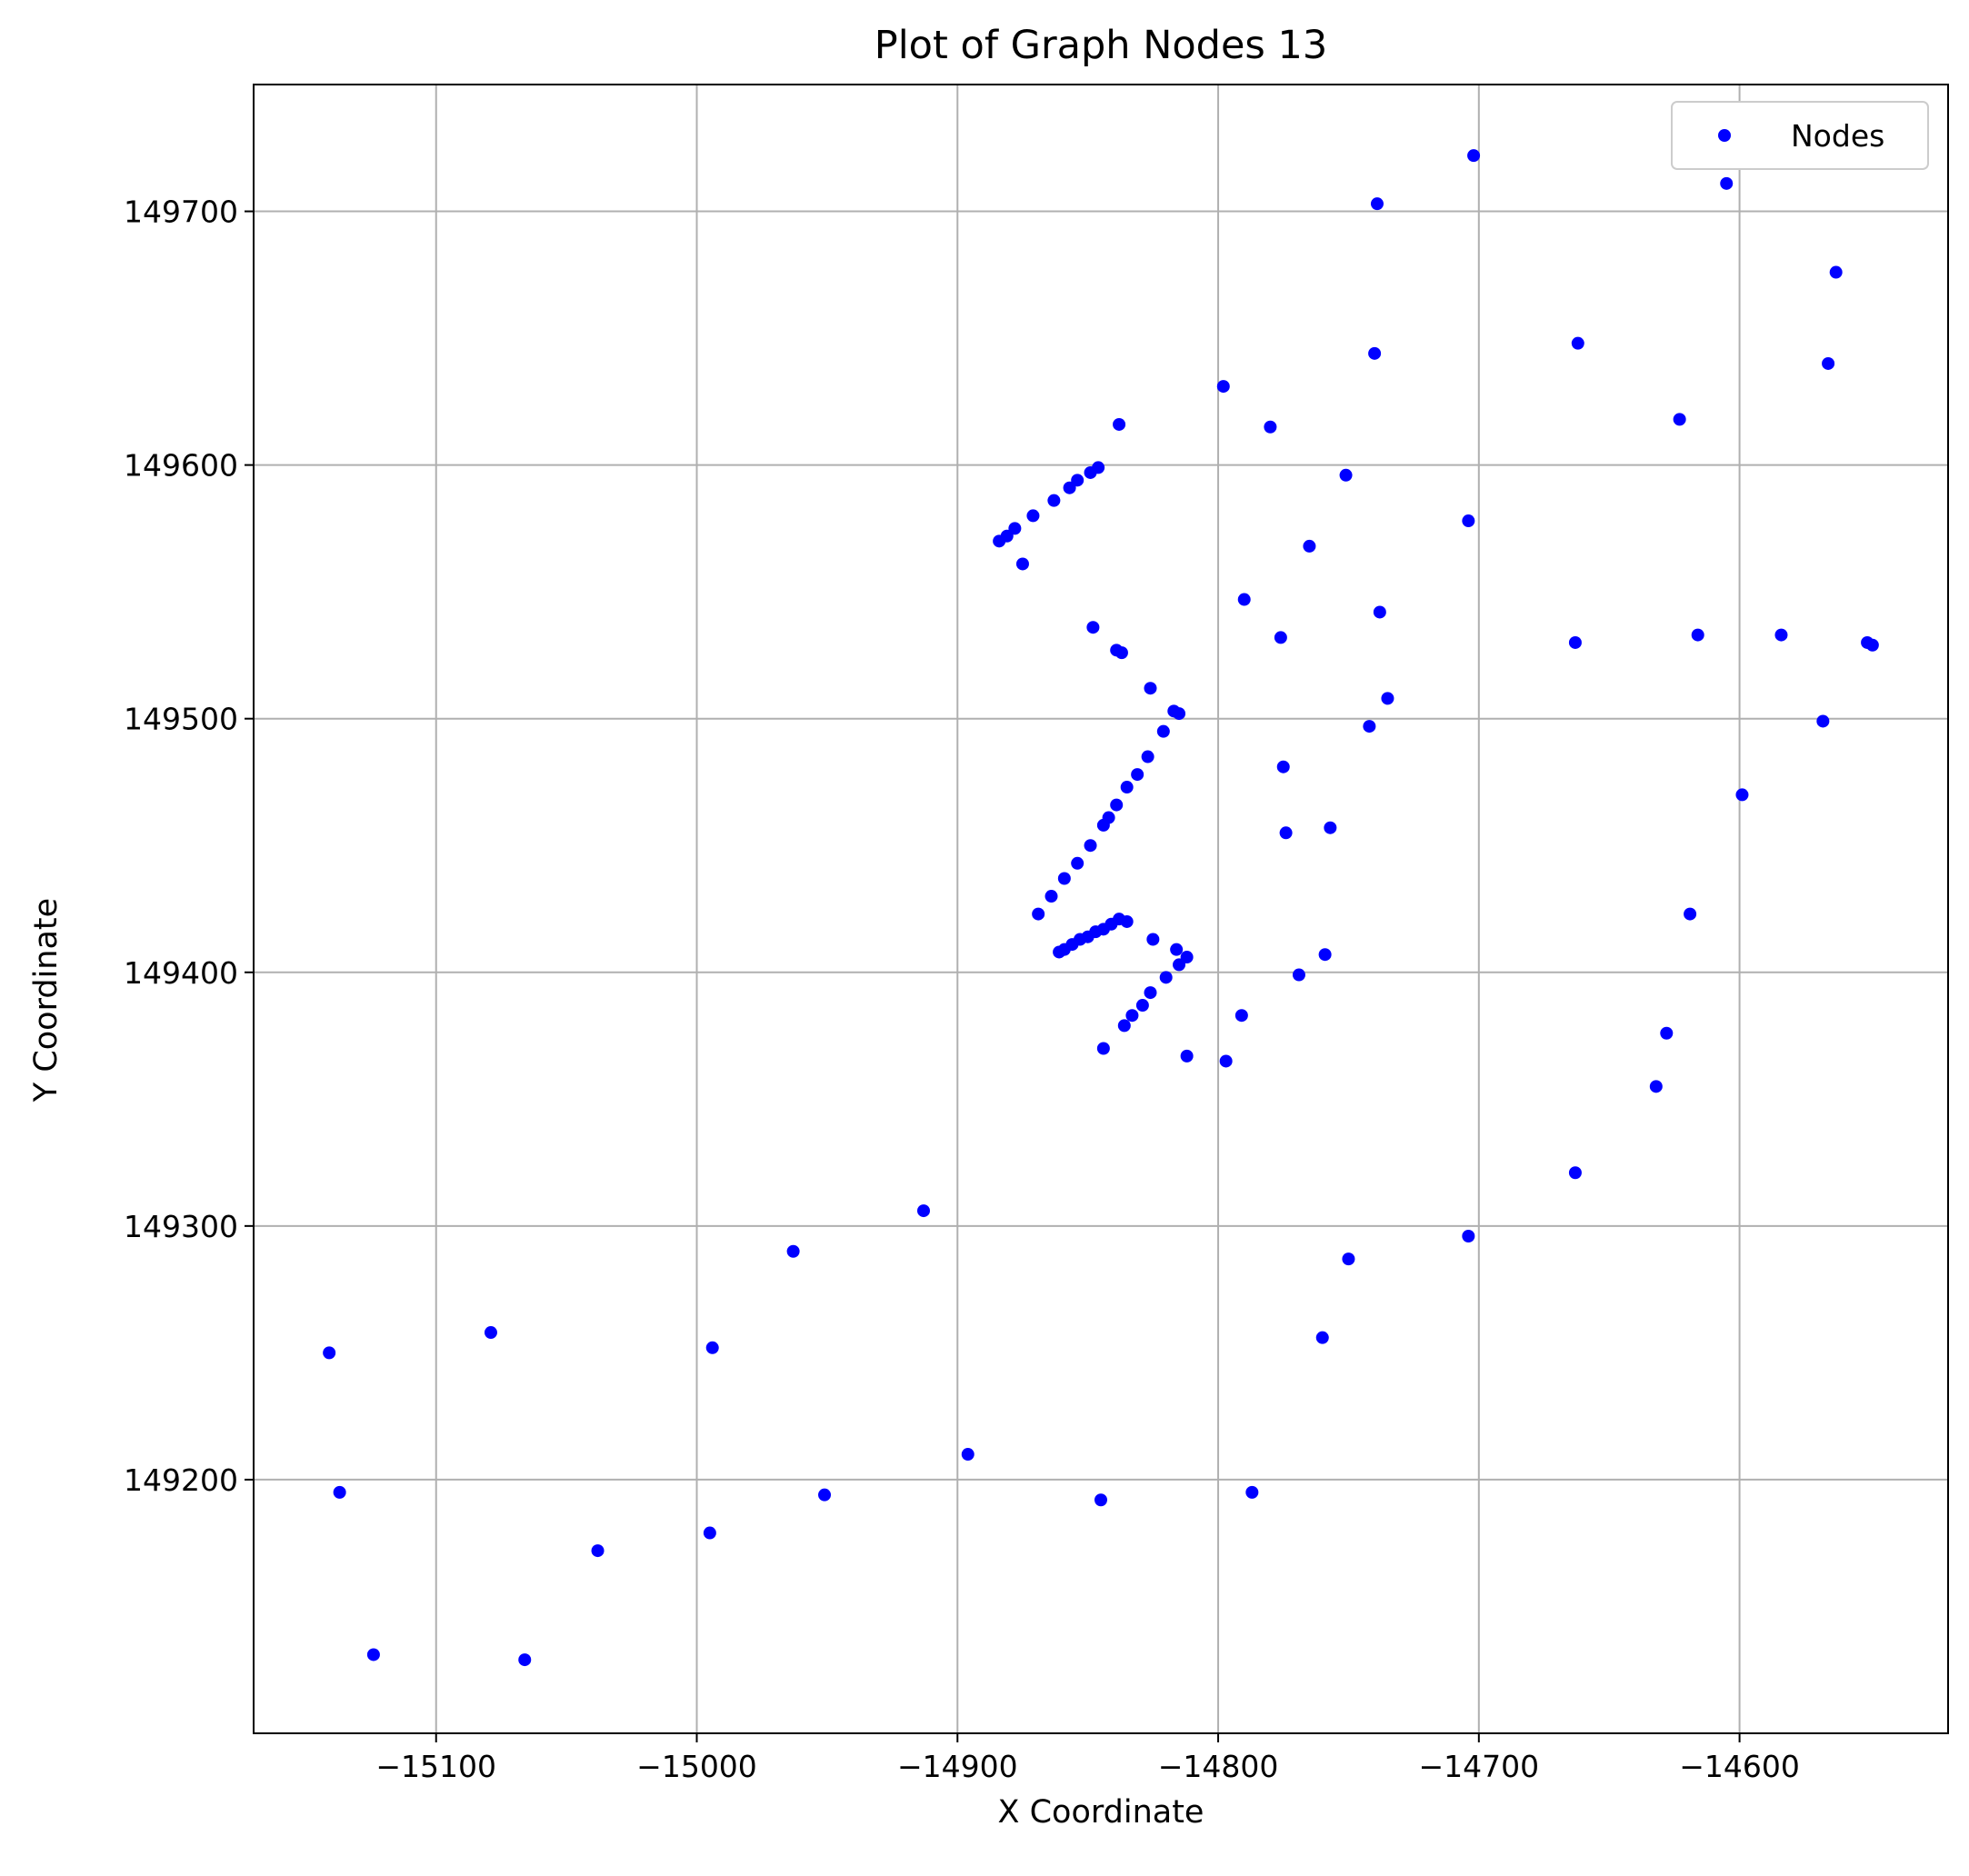  Describe the element at coordinates (1101, 1812) in the screenshot. I see `x-axis-label: X Coordinate` at that location.